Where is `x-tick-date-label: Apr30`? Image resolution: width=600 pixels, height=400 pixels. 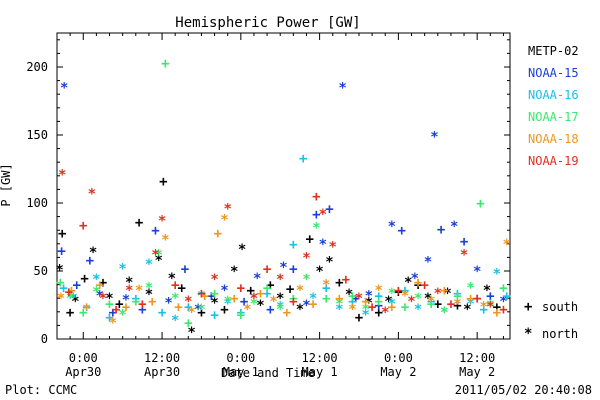 x-tick-date-label: Apr30 is located at coordinates (83, 372).